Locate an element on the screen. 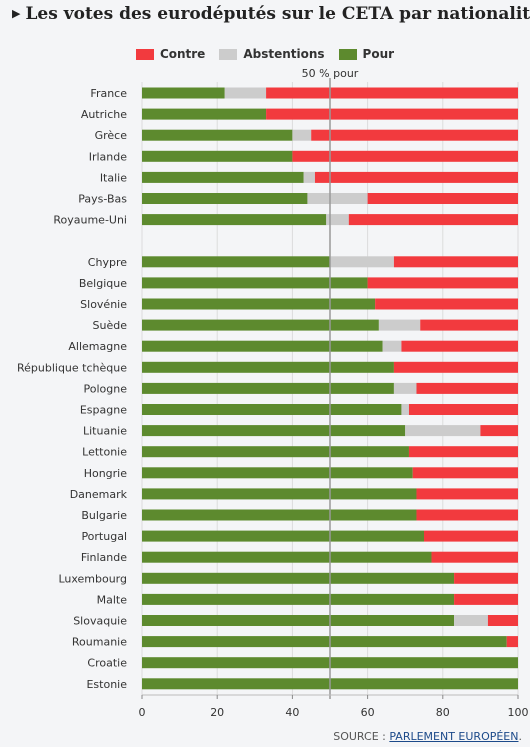 Image resolution: width=530 pixels, height=747 pixels. y-tick-label: Grèce is located at coordinates (111, 135).